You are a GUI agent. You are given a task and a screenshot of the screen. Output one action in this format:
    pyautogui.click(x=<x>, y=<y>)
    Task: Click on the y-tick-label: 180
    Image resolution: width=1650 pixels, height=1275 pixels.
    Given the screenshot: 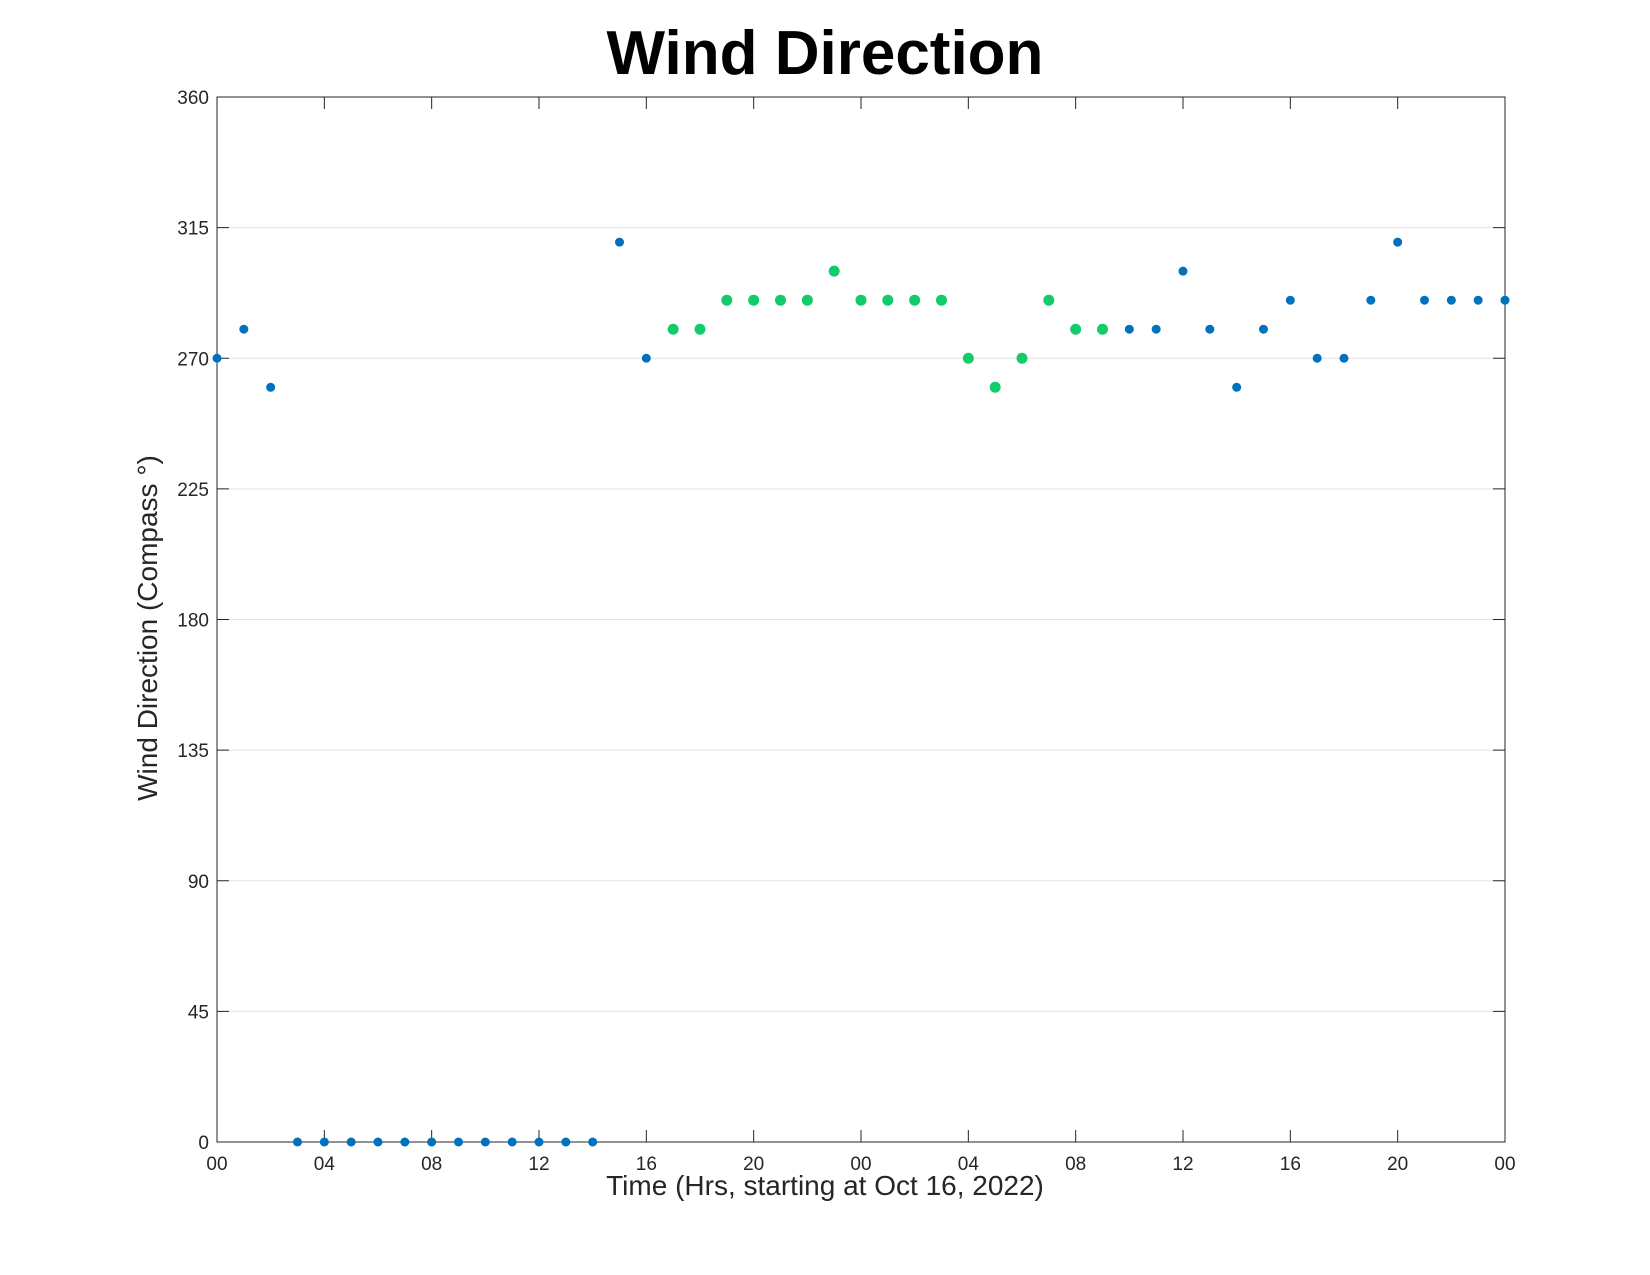 What is the action you would take?
    pyautogui.click(x=193, y=621)
    